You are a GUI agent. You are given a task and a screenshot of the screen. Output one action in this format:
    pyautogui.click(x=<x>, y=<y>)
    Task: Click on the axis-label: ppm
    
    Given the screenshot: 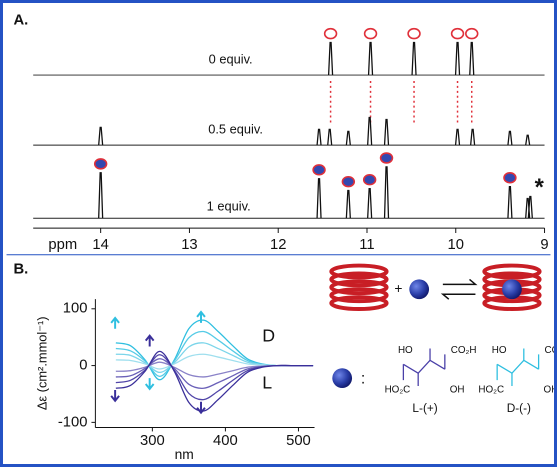 What is the action you would take?
    pyautogui.click(x=62, y=245)
    